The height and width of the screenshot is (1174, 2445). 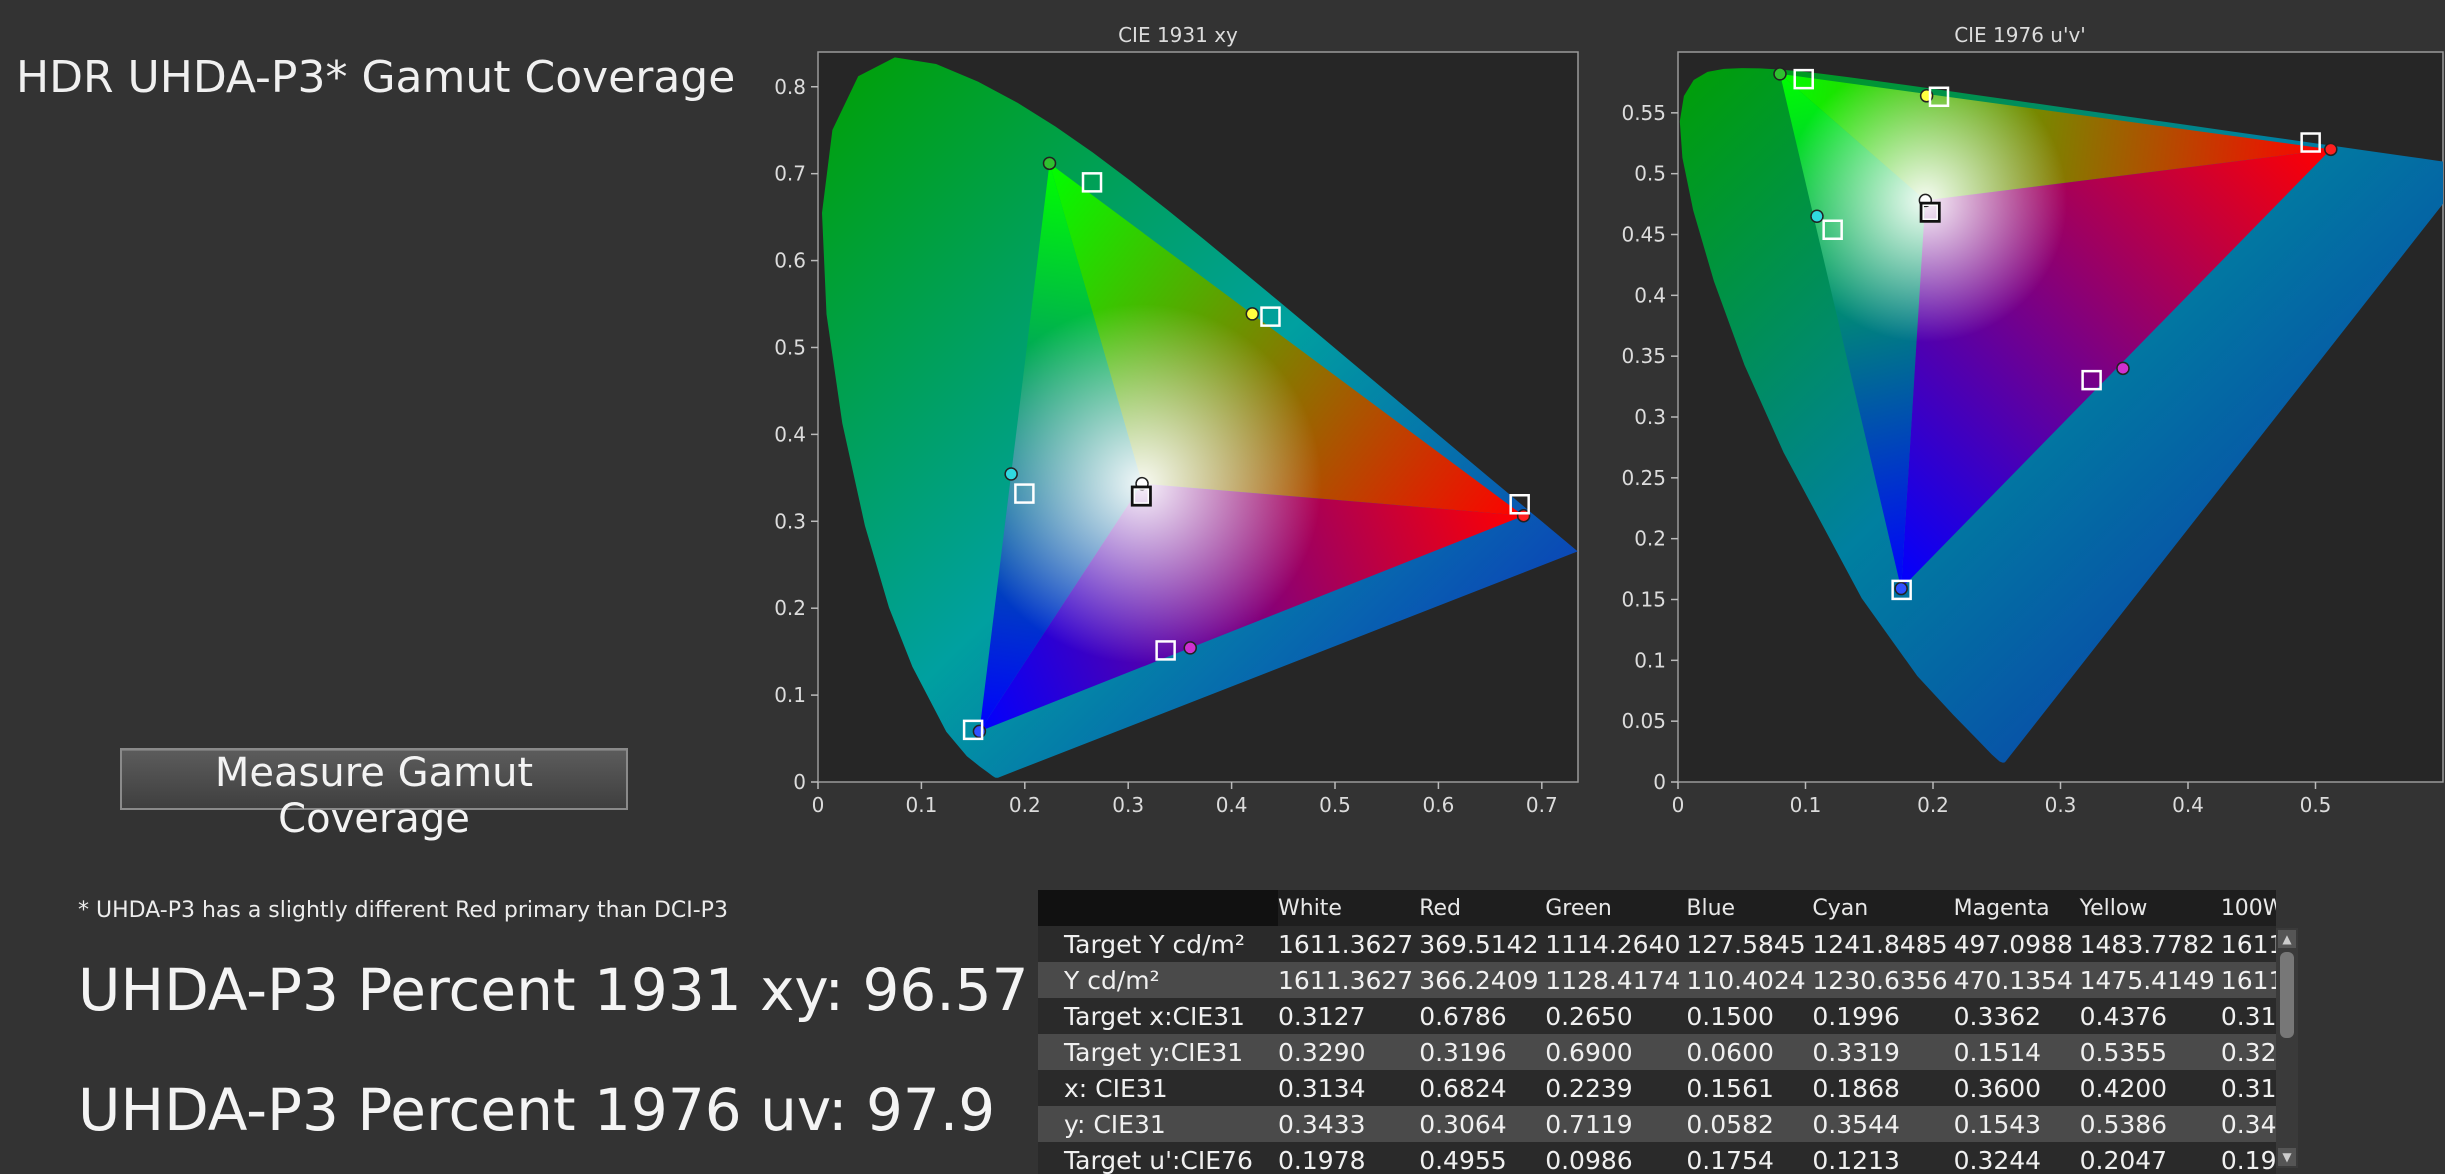 What do you see at coordinates (790, 174) in the screenshot?
I see `y-tick-label: 0.7` at bounding box center [790, 174].